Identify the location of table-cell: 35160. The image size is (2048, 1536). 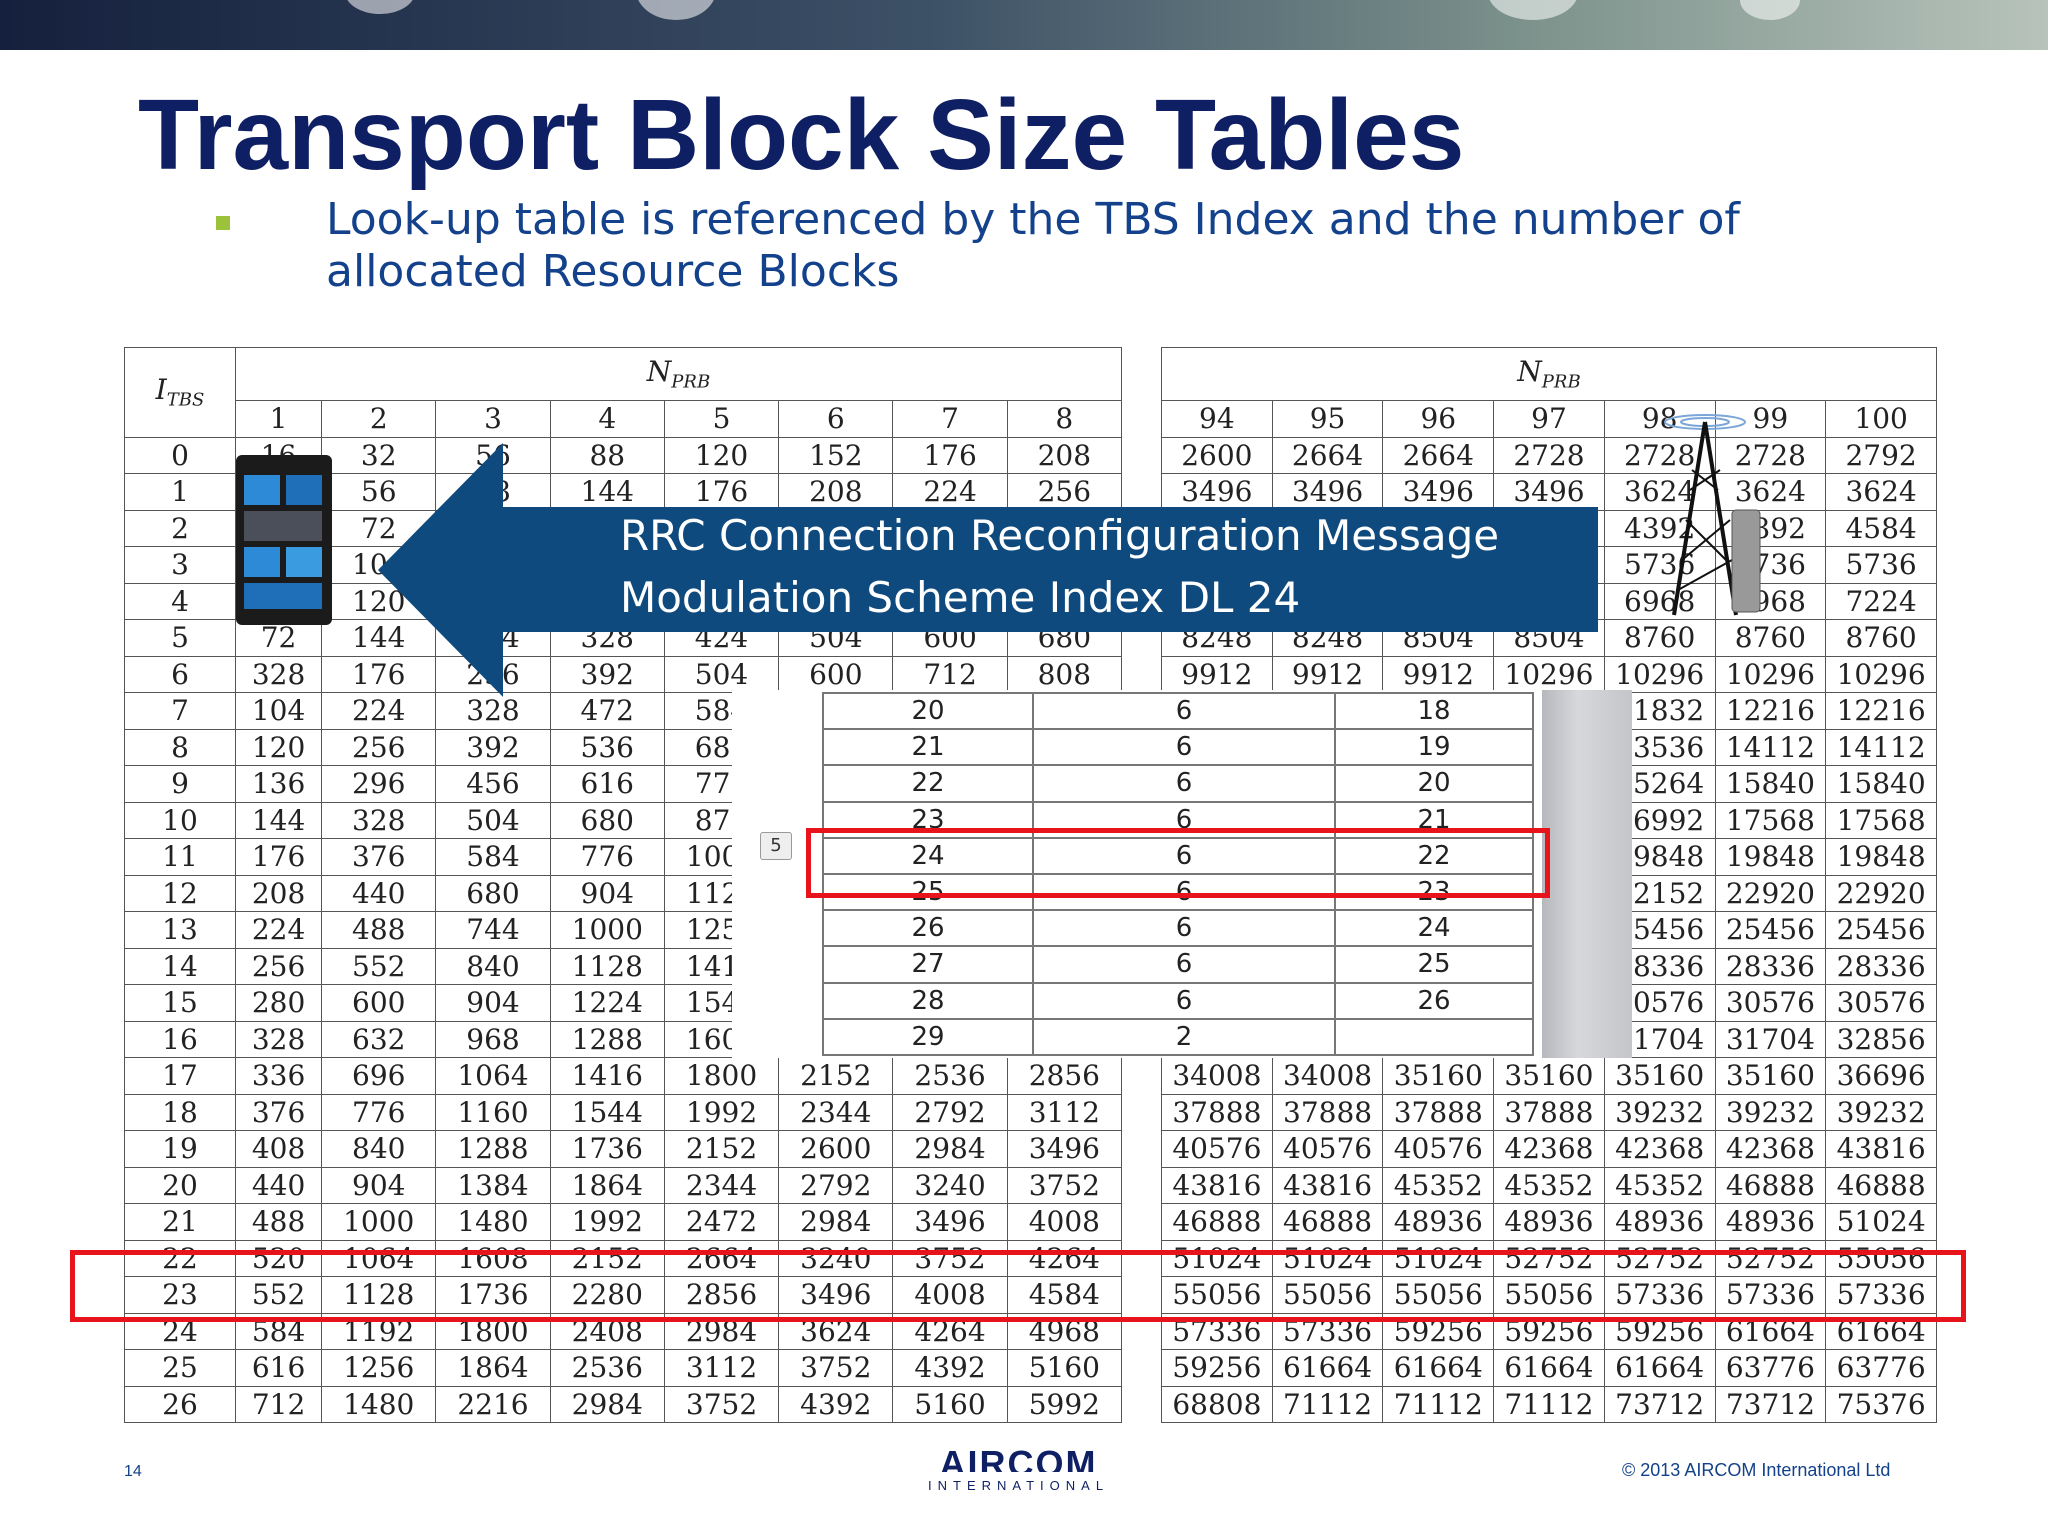
(1549, 1076).